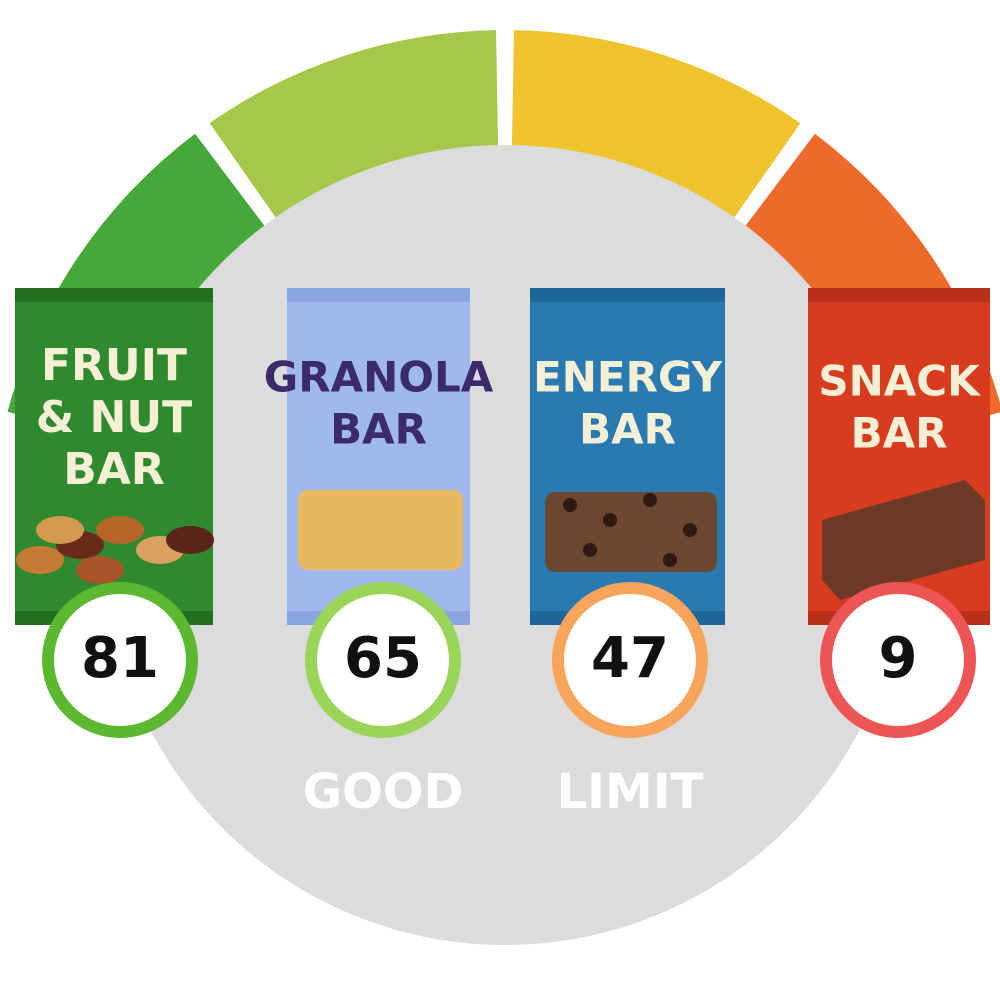 The image size is (1000, 1000). What do you see at coordinates (380, 530) in the screenshot?
I see `granola-bar` at bounding box center [380, 530].